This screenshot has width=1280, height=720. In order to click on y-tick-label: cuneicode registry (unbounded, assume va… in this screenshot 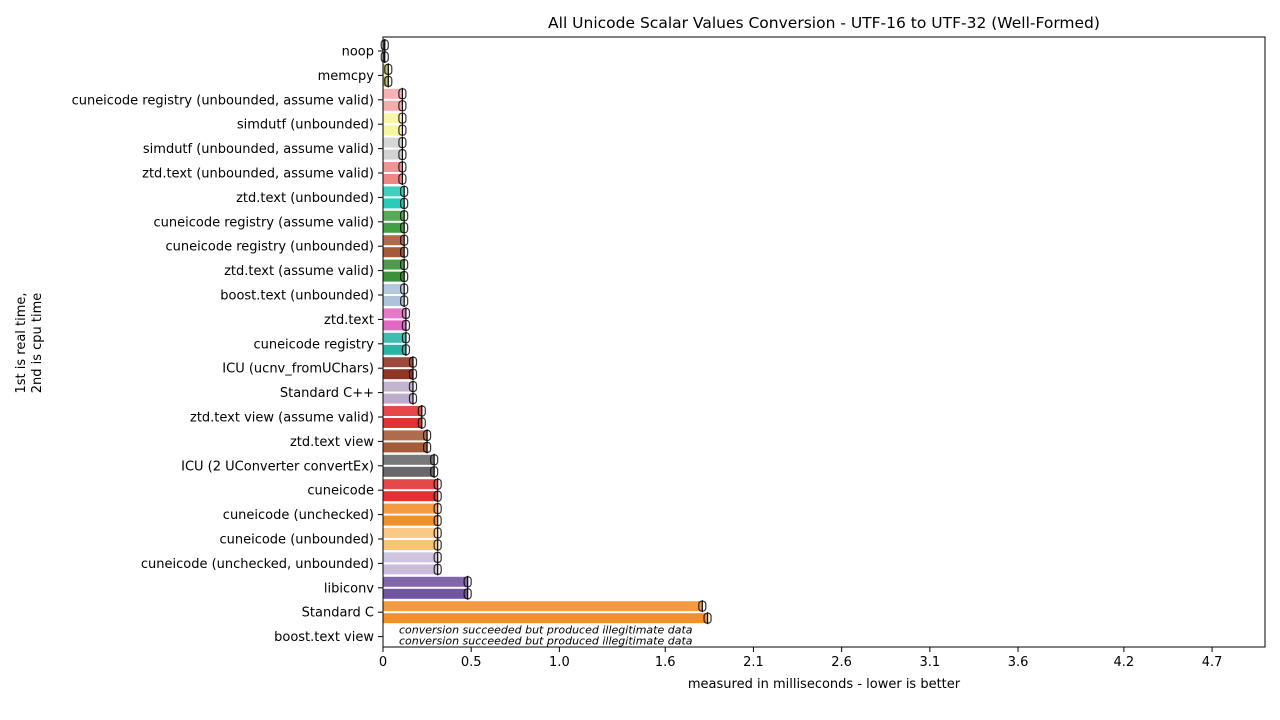, I will do `click(223, 100)`.